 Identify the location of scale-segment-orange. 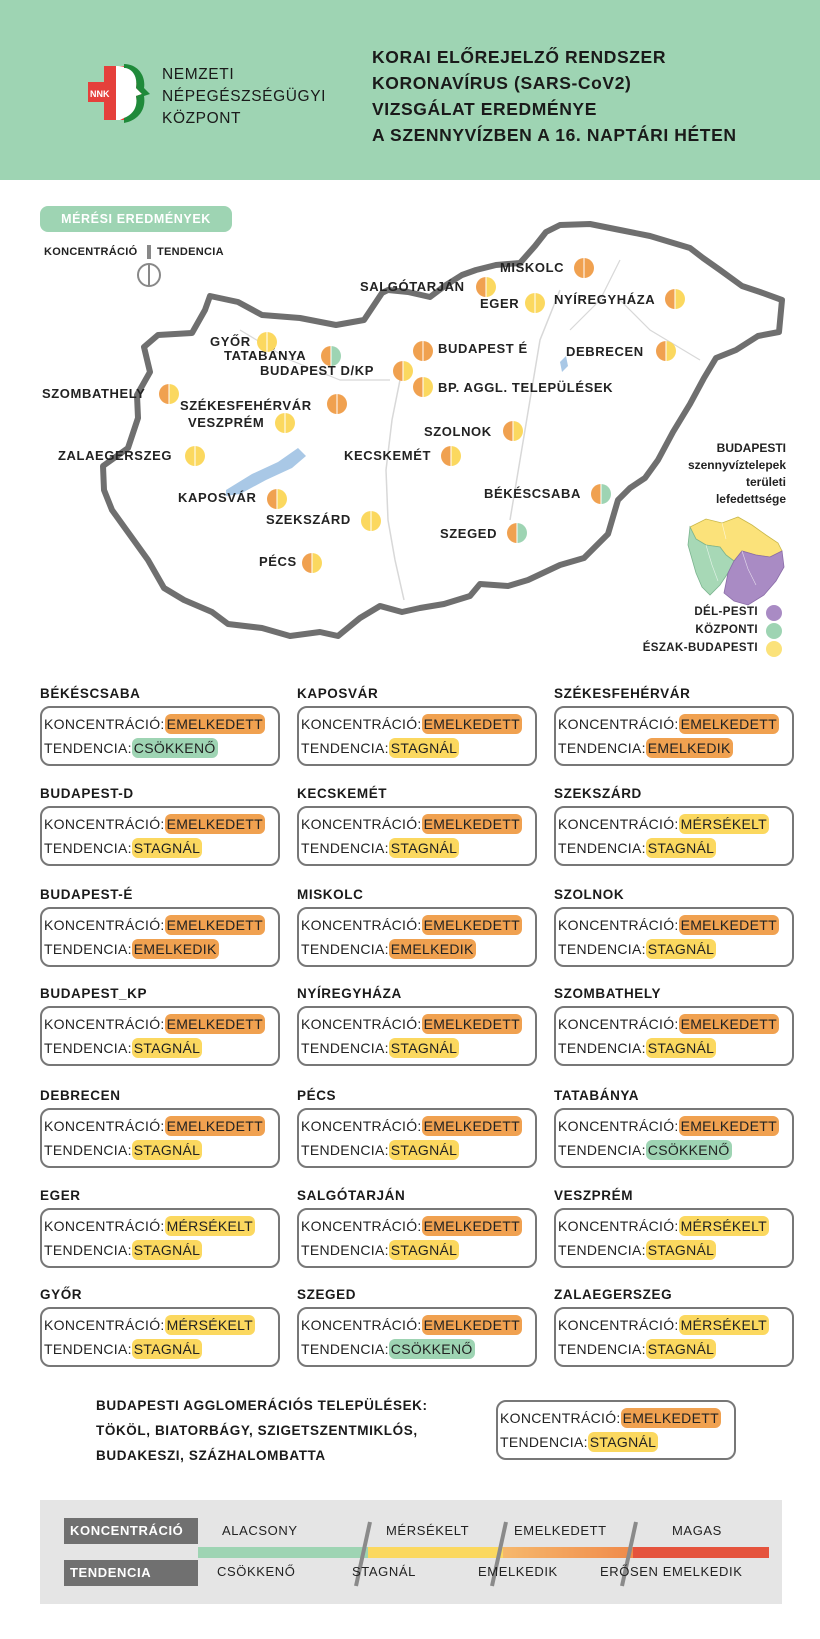
(568, 1552).